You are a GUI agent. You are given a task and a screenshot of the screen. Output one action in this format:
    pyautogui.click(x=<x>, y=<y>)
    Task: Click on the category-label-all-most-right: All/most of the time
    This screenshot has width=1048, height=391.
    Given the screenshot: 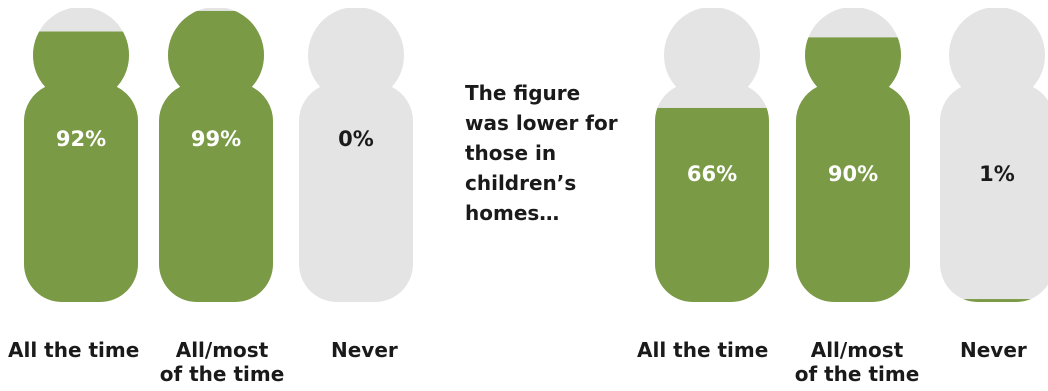 What is the action you would take?
    pyautogui.click(x=857, y=362)
    